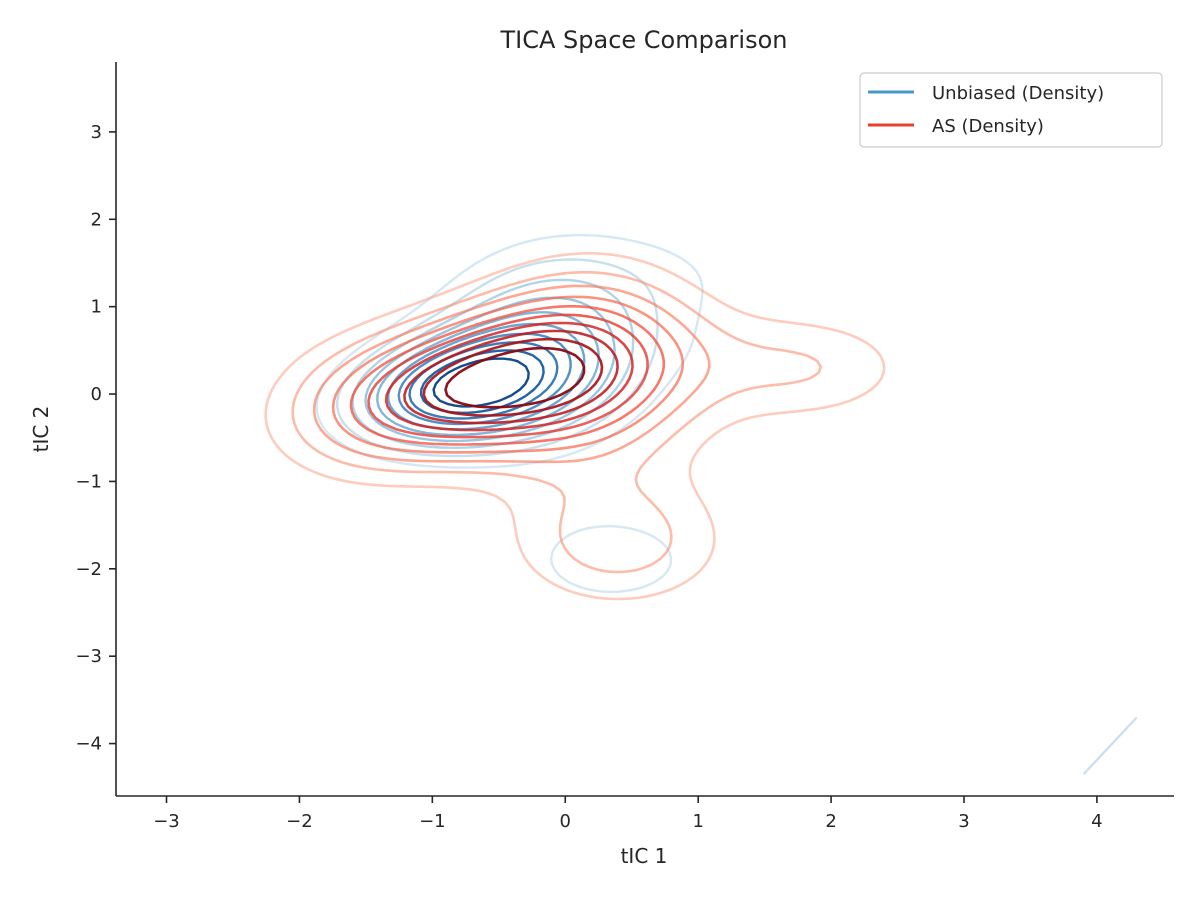  What do you see at coordinates (96, 132) in the screenshot?
I see `y-tick-label: 3` at bounding box center [96, 132].